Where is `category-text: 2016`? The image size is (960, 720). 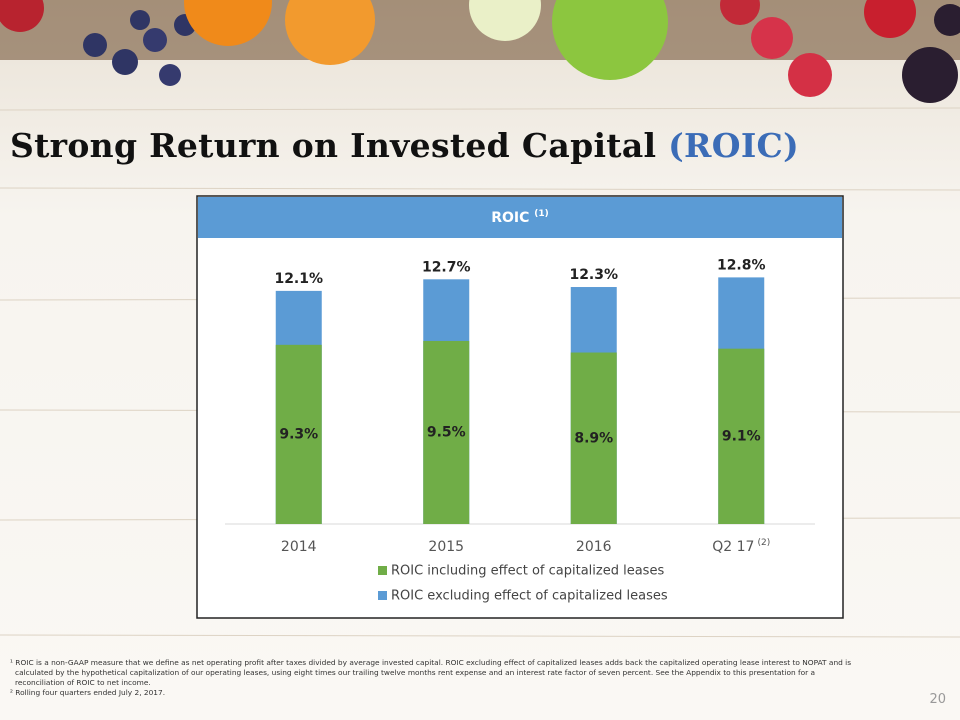
category-text: 2016 is located at coordinates (594, 547).